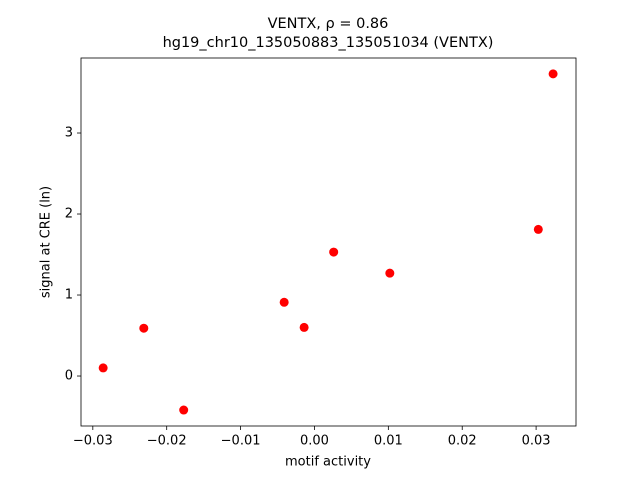  What do you see at coordinates (93, 441) in the screenshot?
I see `x-tick-label: −0.03` at bounding box center [93, 441].